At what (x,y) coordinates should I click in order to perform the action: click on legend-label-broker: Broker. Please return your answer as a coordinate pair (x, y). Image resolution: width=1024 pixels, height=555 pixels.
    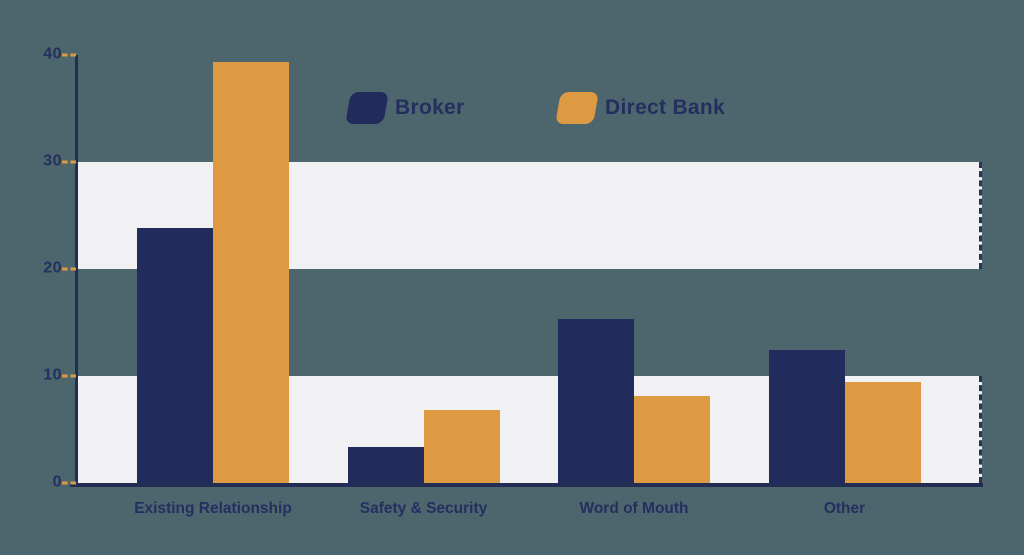
    Looking at the image, I should click on (430, 107).